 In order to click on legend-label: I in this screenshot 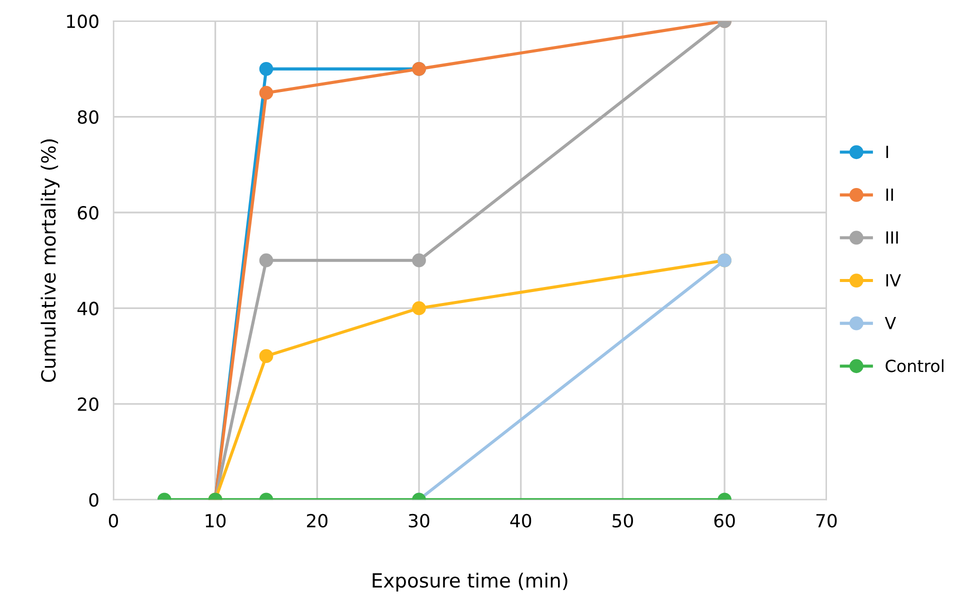, I will do `click(887, 152)`.